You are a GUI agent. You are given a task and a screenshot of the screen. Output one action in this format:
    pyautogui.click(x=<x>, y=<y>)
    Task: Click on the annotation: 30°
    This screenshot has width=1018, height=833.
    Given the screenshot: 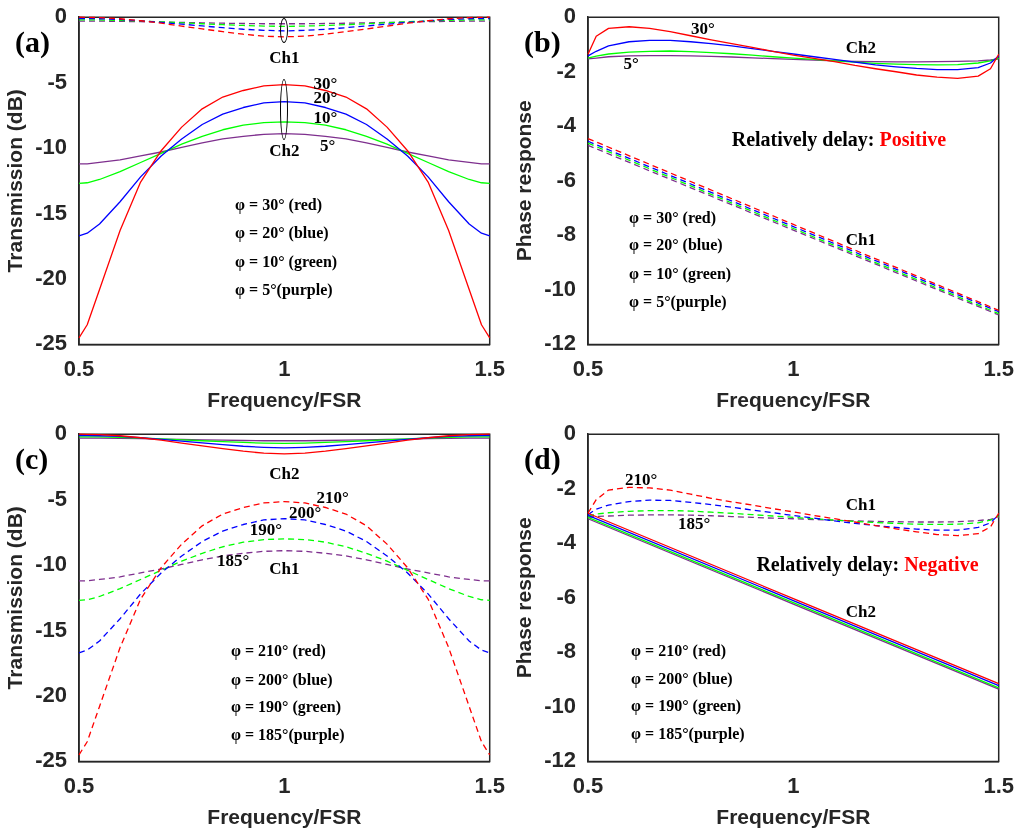 What is the action you would take?
    pyautogui.click(x=702, y=28)
    